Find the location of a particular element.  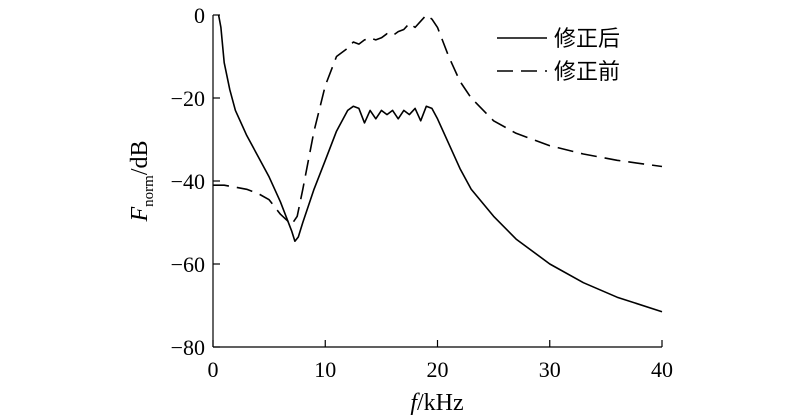

y-axis-unit: /dB is located at coordinates (140, 157).